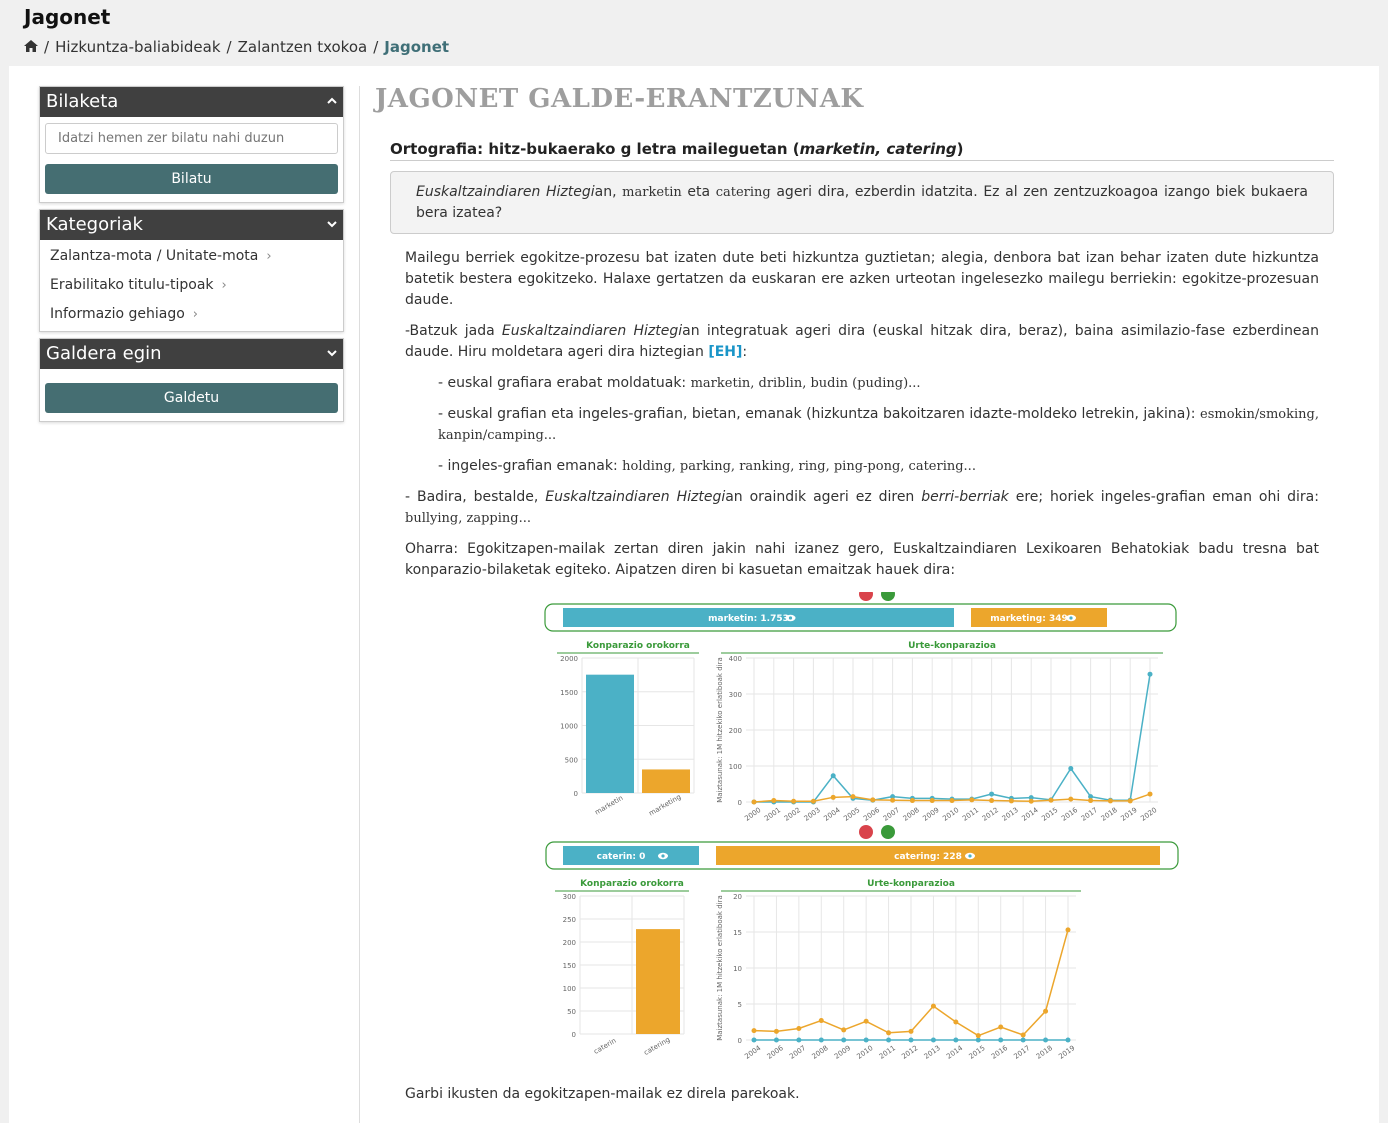 This screenshot has width=1388, height=1123. I want to click on y-tick-label: 1500, so click(569, 693).